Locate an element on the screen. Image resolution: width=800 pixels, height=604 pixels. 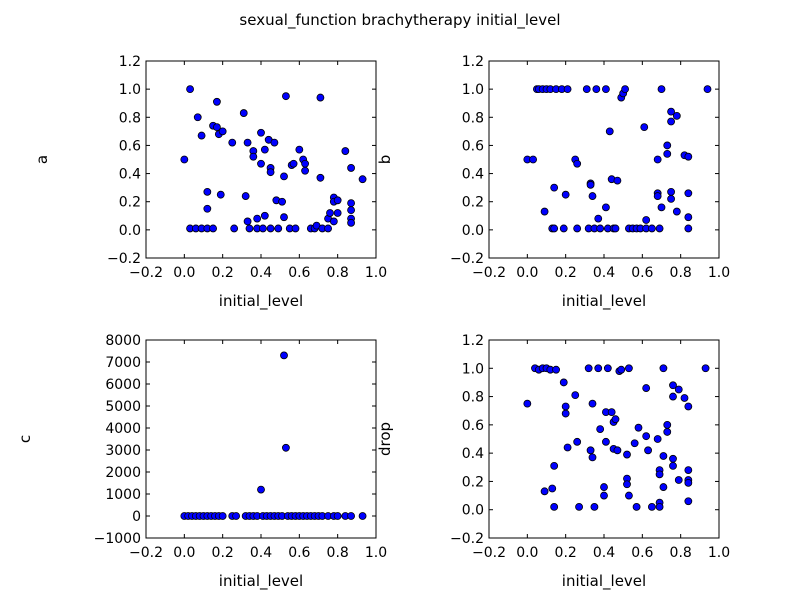
y-tick-label: 1.2 is located at coordinates (130, 62).